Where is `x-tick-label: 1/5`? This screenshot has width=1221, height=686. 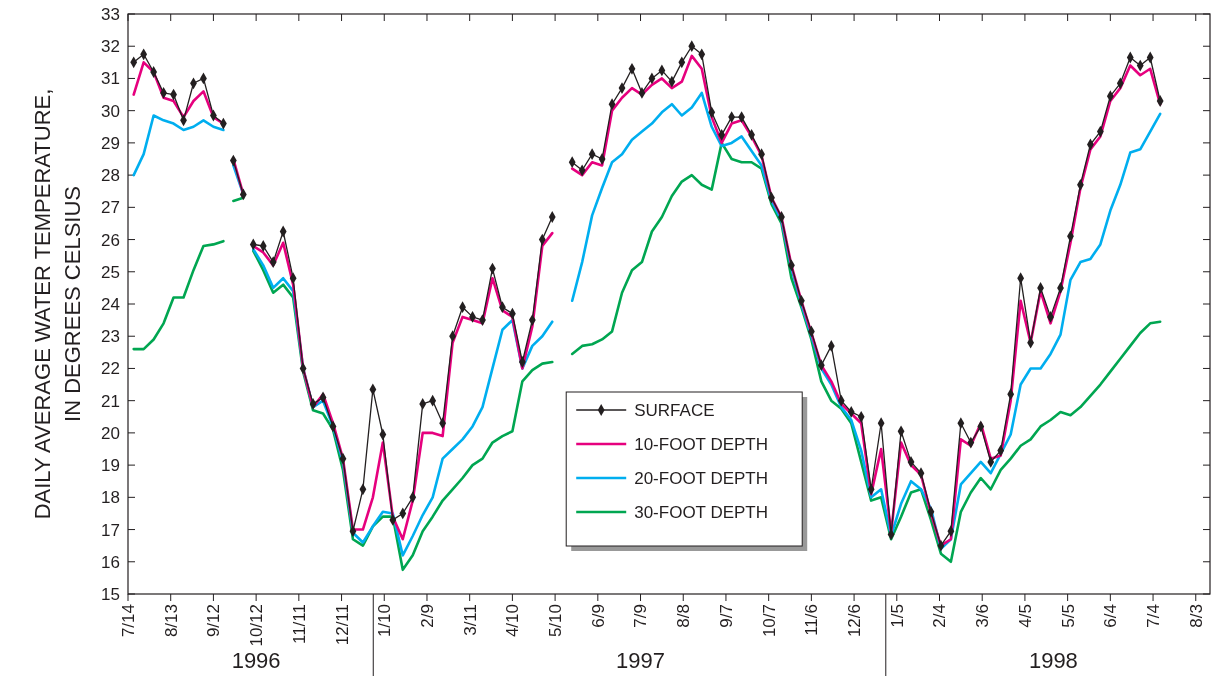
x-tick-label: 1/5 is located at coordinates (897, 616).